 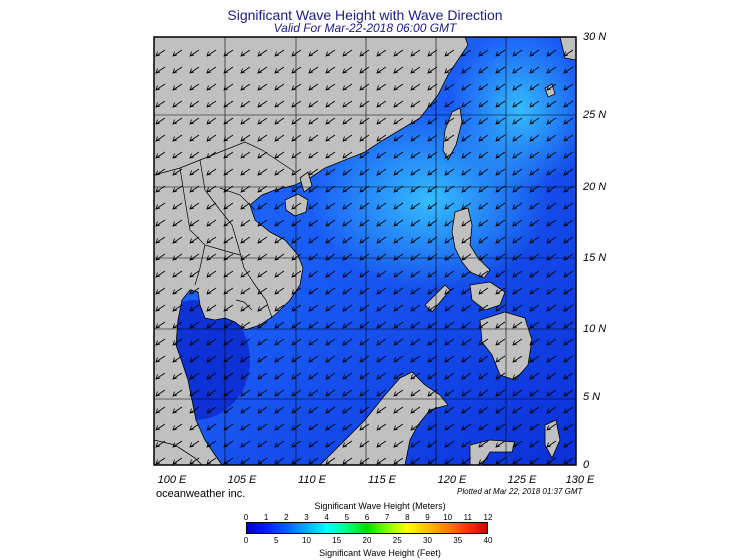 What do you see at coordinates (452, 480) in the screenshot?
I see `lon-label-120e: 120 E` at bounding box center [452, 480].